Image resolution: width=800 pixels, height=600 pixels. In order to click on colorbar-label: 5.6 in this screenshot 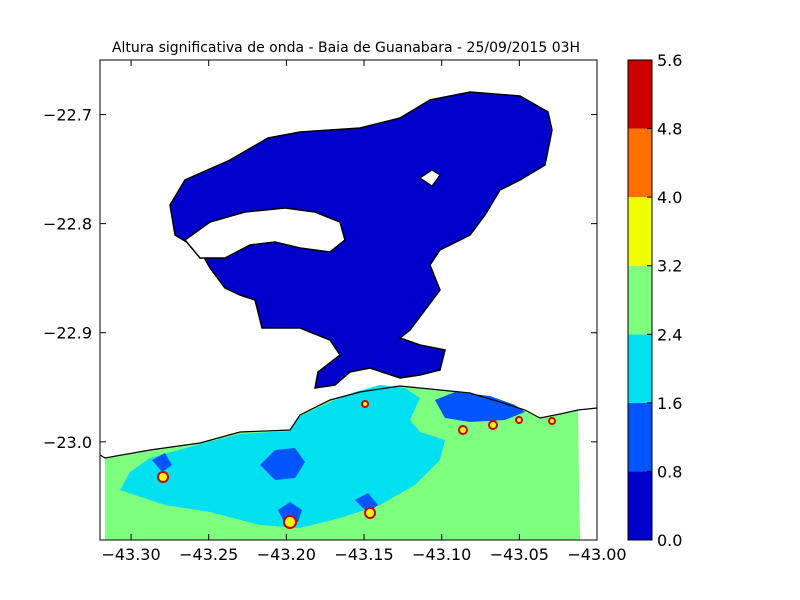, I will do `click(669, 60)`.